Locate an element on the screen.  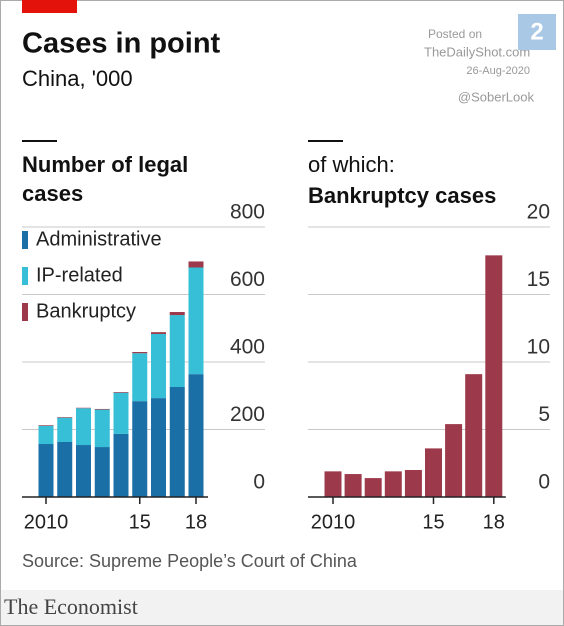
y-tick-label: 600 is located at coordinates (247, 279).